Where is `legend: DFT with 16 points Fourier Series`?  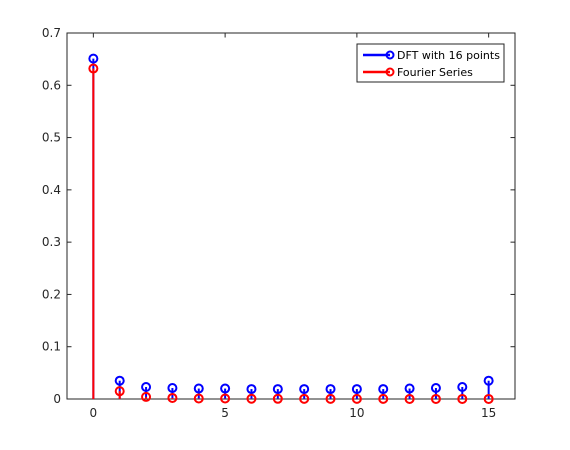 legend: DFT with 16 points Fourier Series is located at coordinates (430, 63).